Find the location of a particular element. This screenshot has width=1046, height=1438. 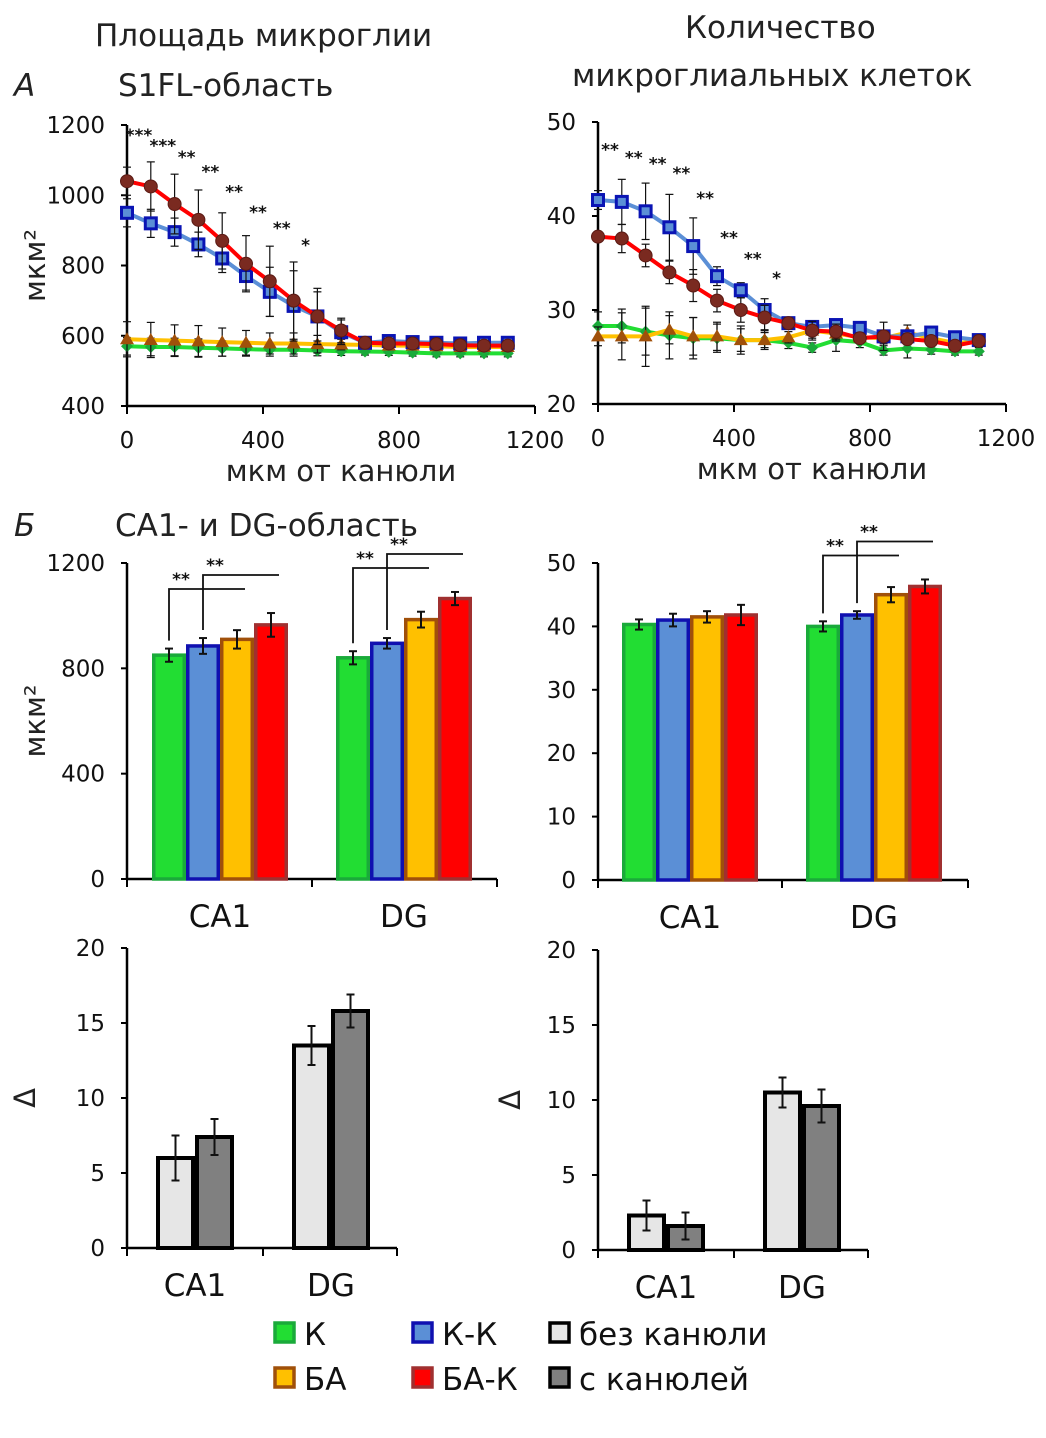

chart-4: 0 10 20 30 40 50 CA1 DG ** ** is located at coordinates (758, 729).